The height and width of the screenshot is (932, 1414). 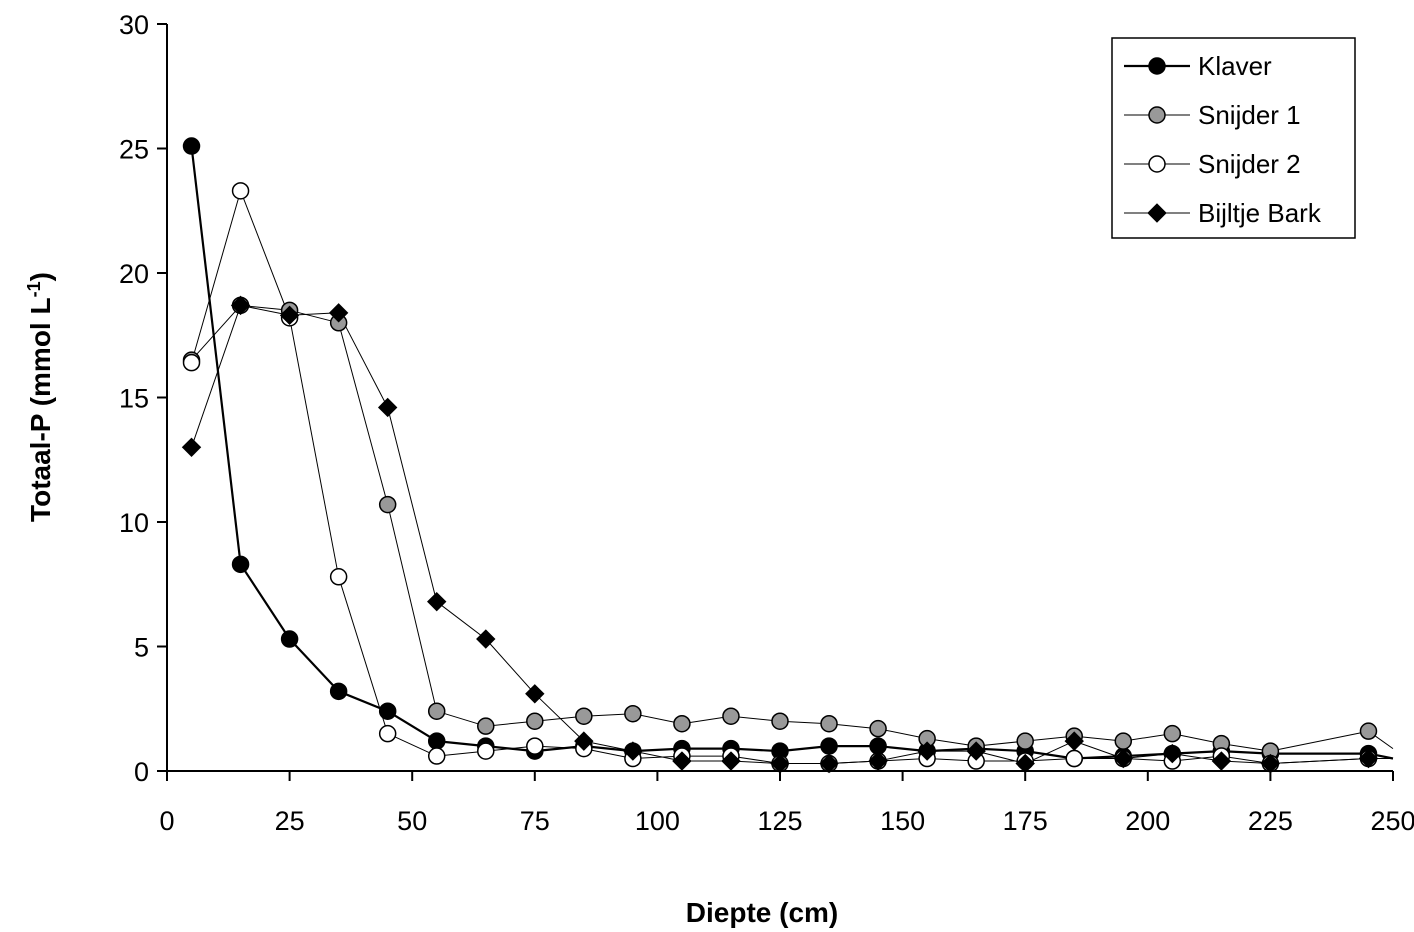 I want to click on y-tick-label: 10, so click(x=134, y=523).